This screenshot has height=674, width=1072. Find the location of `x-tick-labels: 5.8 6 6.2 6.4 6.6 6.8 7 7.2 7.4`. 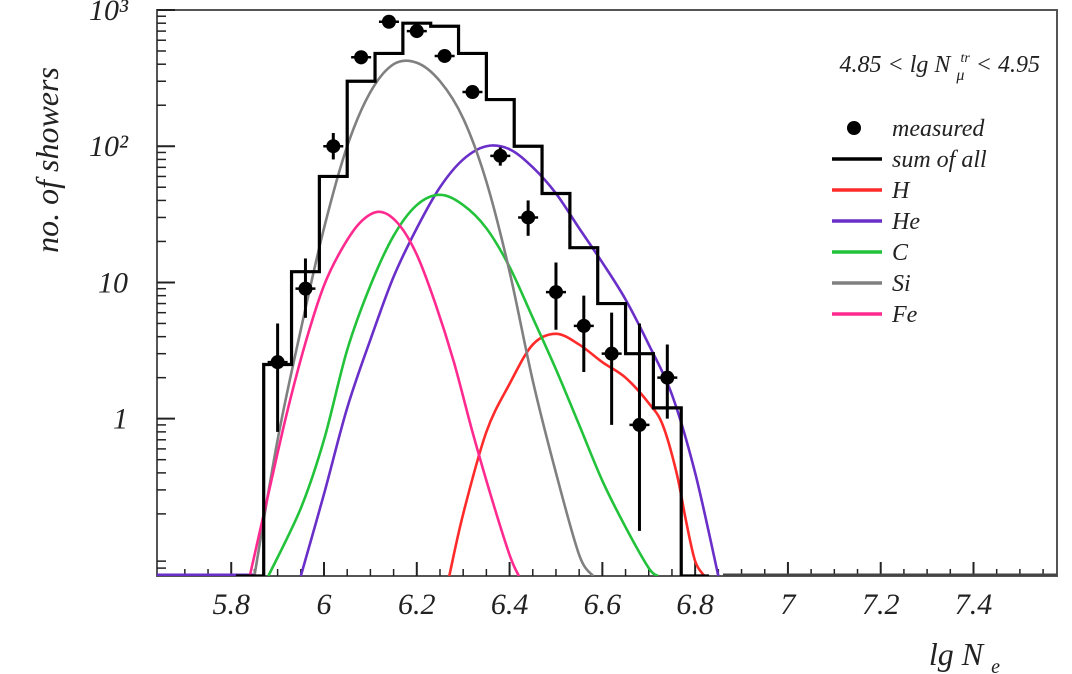

x-tick-labels: 5.8 6 6.2 6.4 6.6 6.8 7 7.2 7.4 is located at coordinates (602, 604).